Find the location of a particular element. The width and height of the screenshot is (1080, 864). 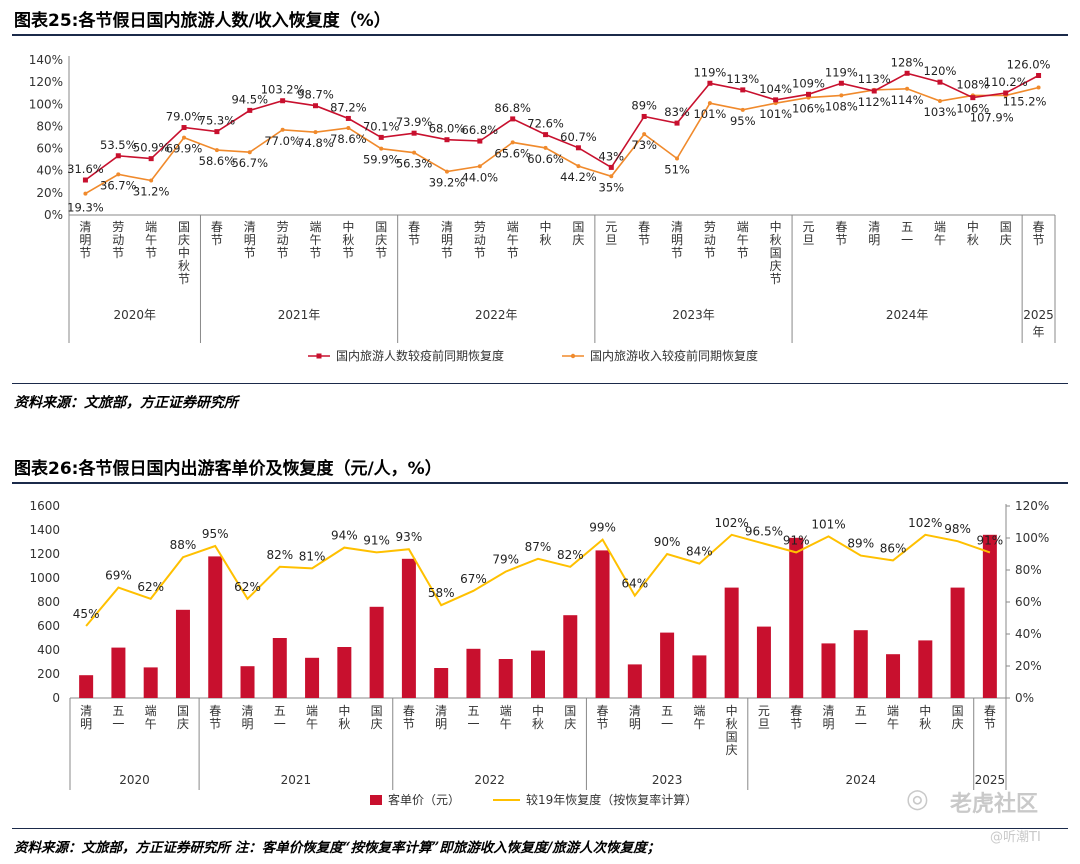

line-data-label: 58% is located at coordinates (441, 593).